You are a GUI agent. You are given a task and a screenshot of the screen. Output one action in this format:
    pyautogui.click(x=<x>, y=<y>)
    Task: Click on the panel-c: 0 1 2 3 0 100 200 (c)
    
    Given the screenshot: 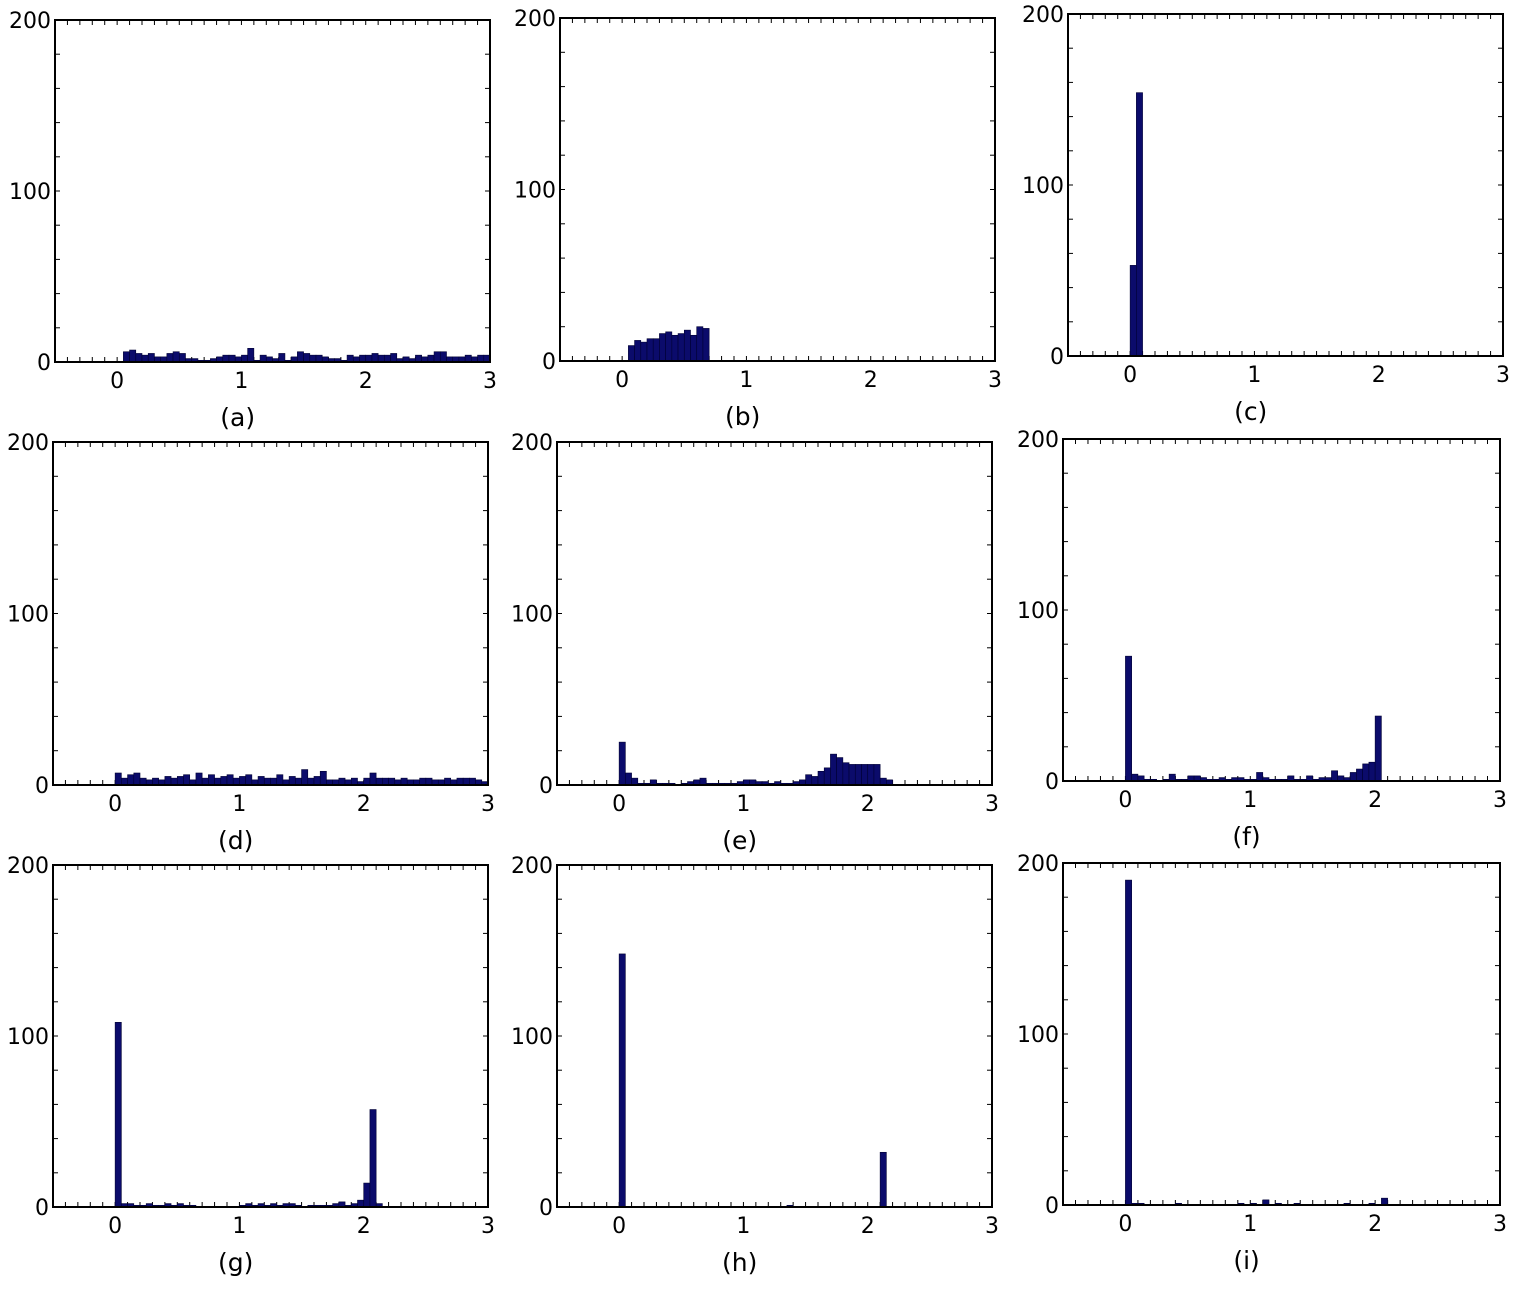 What is the action you would take?
    pyautogui.click(x=1266, y=214)
    